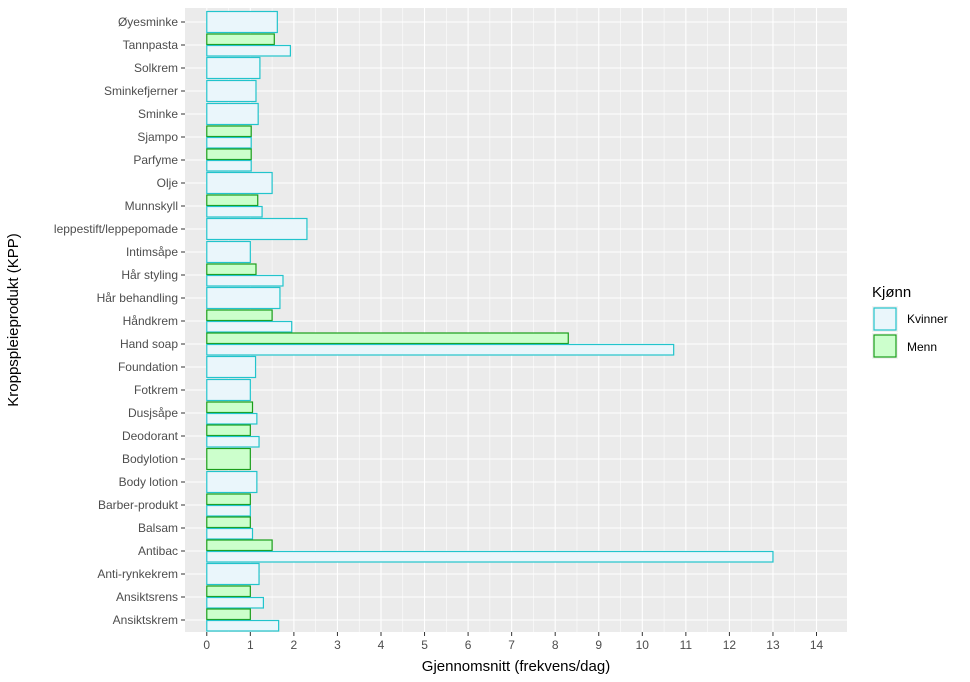 This screenshot has height=682, width=970. What do you see at coordinates (153, 413) in the screenshot?
I see `y-tick-label: Dusjsåpe` at bounding box center [153, 413].